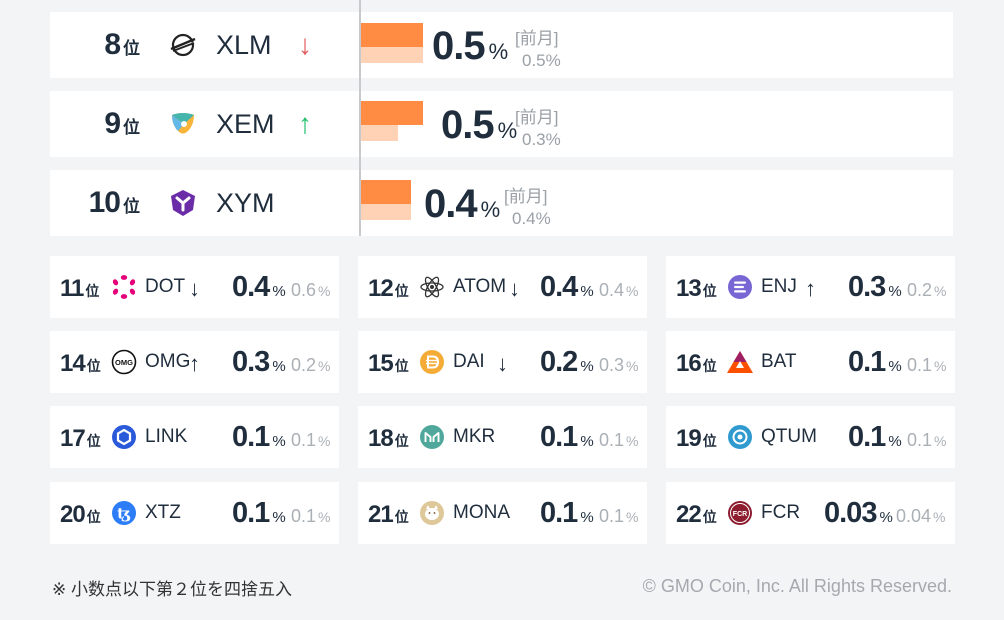 Image resolution: width=1004 pixels, height=620 pixels. I want to click on rank-card-13: 13 位 ENJ ↑ 0.3% 0.2%, so click(810, 287).